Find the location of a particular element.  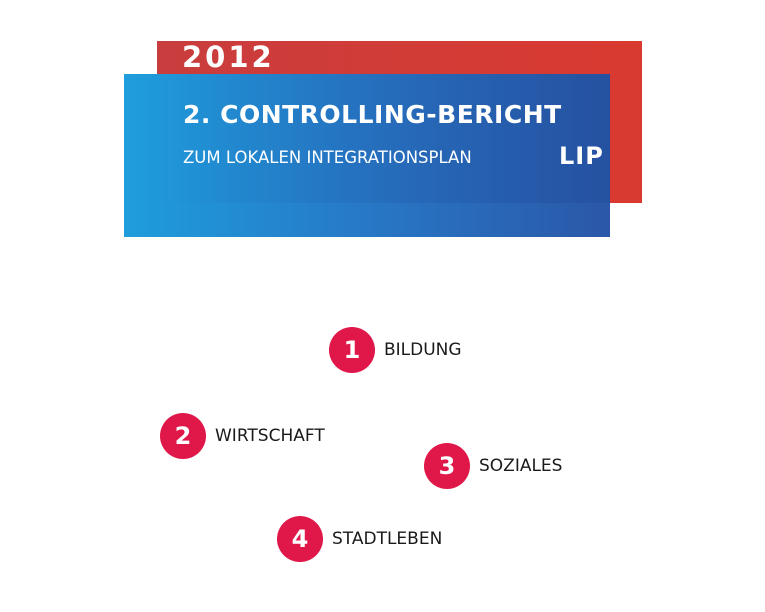

section-number-badge: 2 is located at coordinates (183, 436).